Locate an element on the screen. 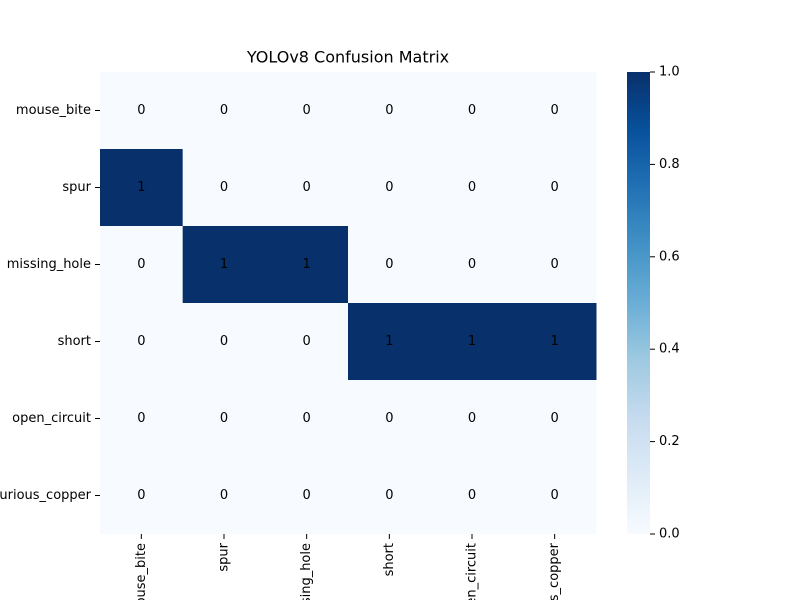 This screenshot has width=800, height=600. y-tick-label: short is located at coordinates (74, 341).